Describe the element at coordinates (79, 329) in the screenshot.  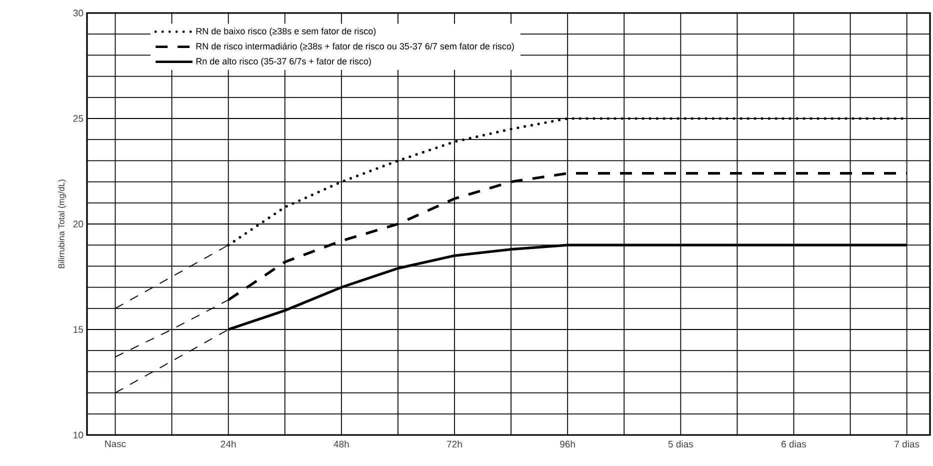
I see `y-tick-label: 15` at that location.